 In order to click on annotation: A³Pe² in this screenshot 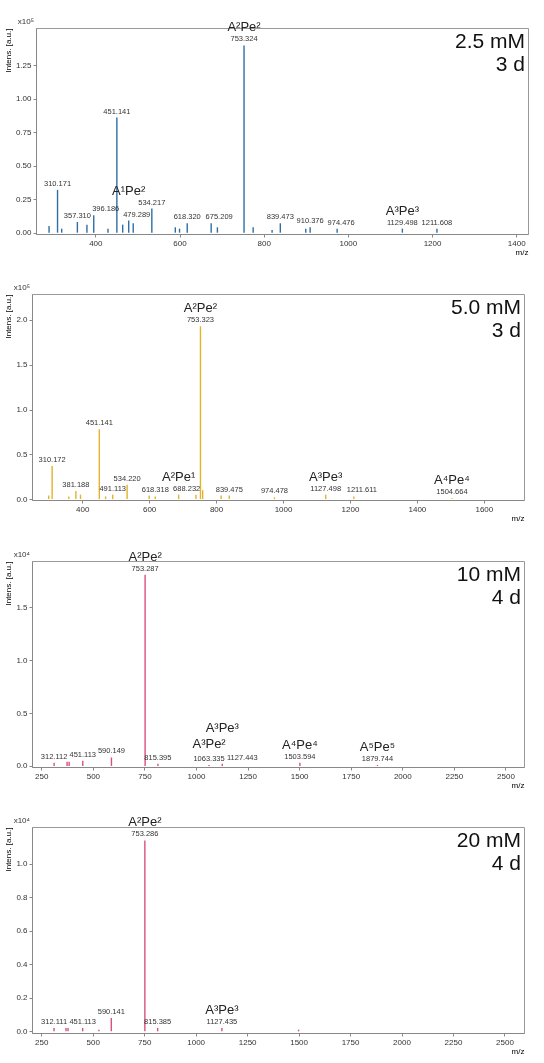, I will do `click(209, 743)`.